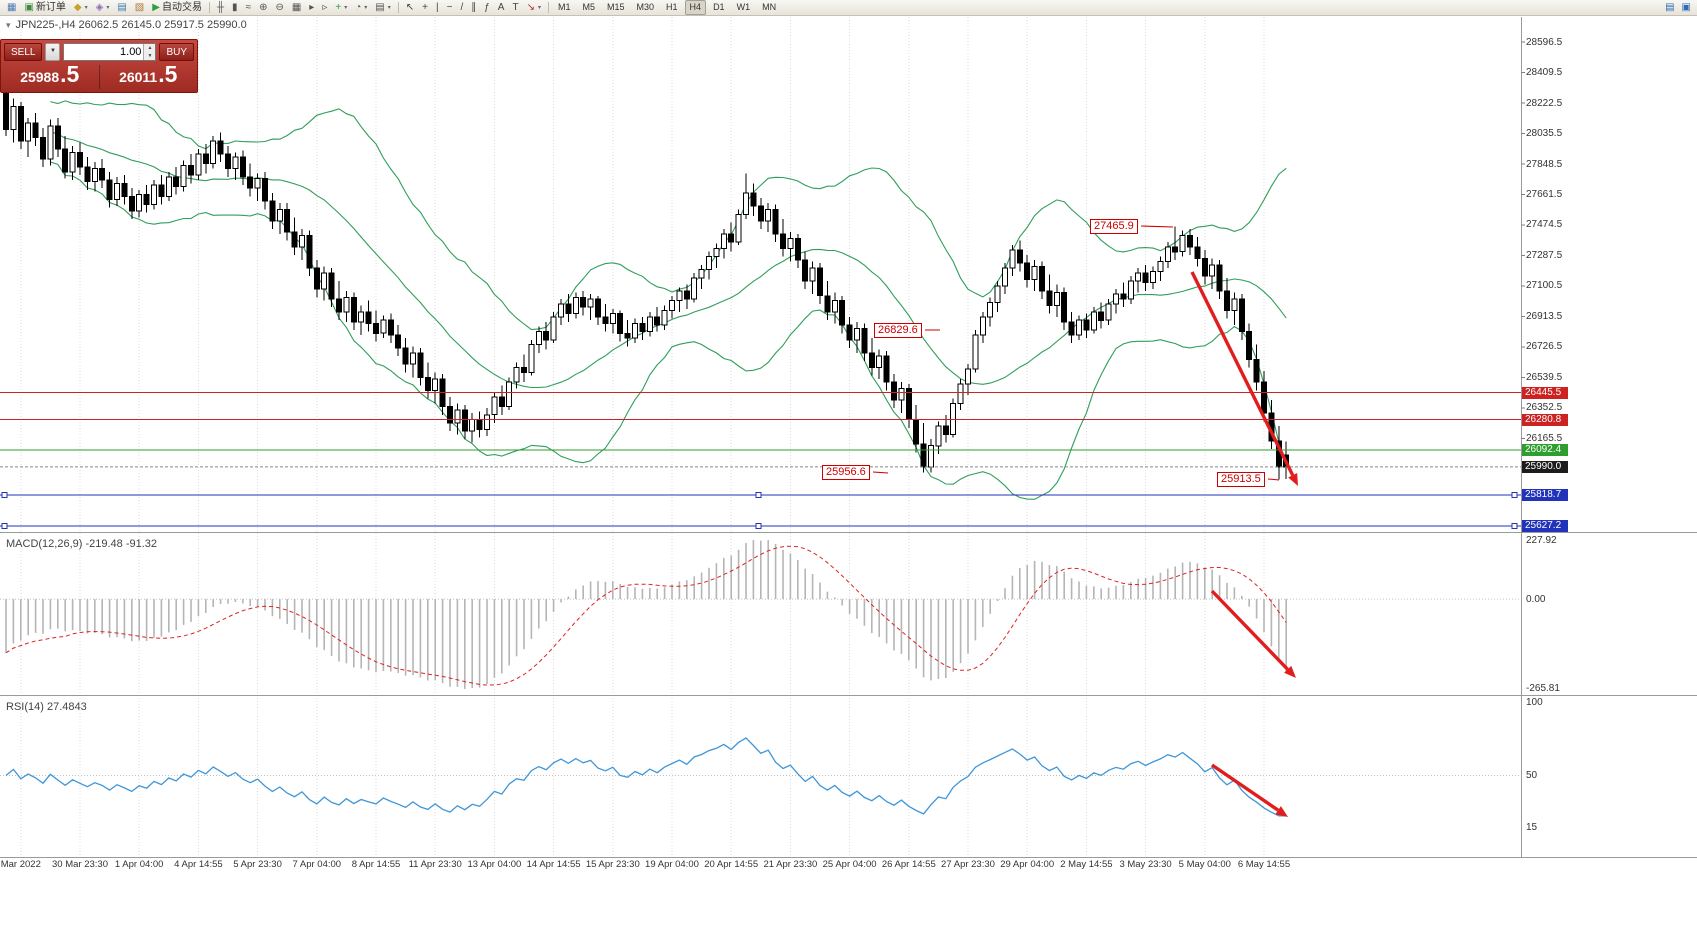 This screenshot has width=1697, height=937. Describe the element at coordinates (20, 864) in the screenshot. I see `time-axis-label: Mar 2022` at that location.